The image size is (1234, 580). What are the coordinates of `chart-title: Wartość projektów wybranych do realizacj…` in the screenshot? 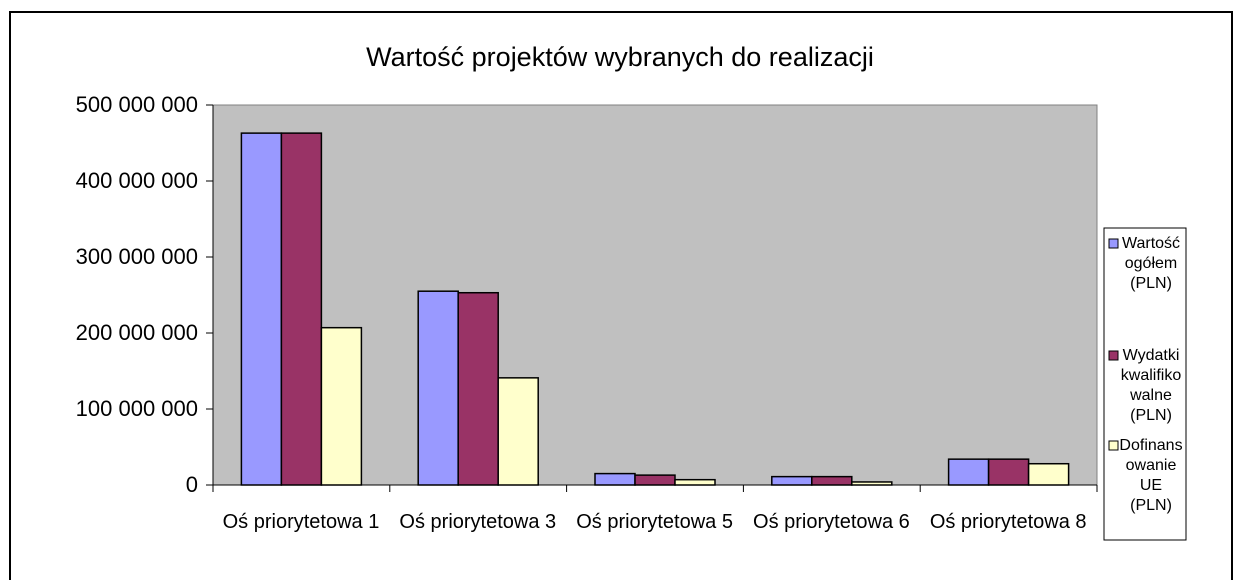 It's located at (620, 57).